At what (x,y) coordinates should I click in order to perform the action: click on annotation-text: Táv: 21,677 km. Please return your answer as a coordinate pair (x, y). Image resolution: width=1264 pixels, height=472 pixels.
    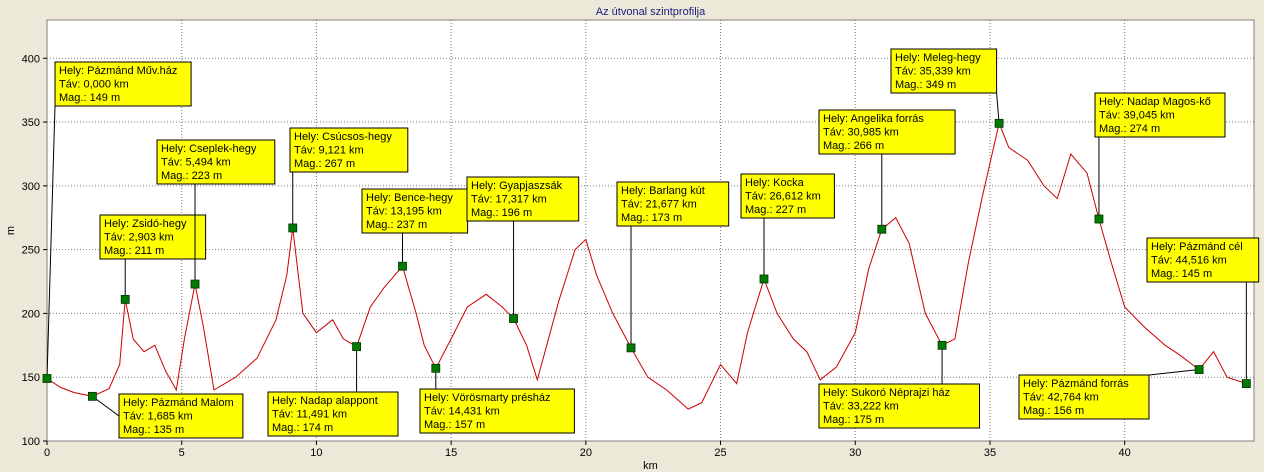
    Looking at the image, I should click on (659, 205).